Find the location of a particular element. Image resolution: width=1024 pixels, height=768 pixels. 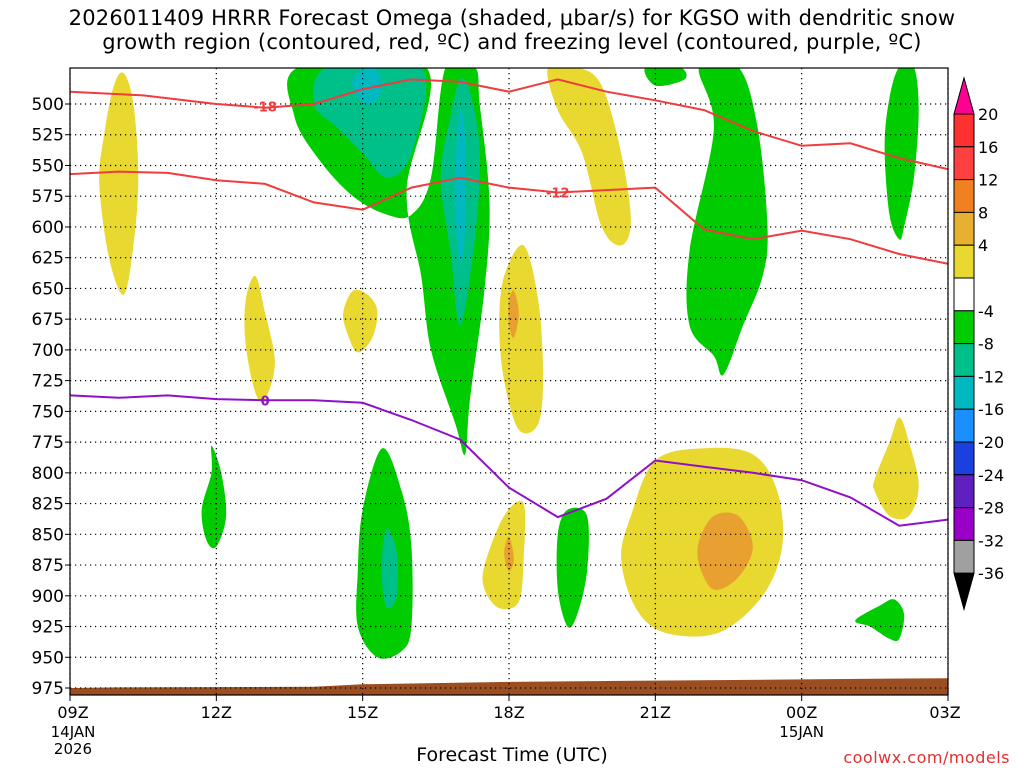

colorbar-label: 16 is located at coordinates (988, 147).